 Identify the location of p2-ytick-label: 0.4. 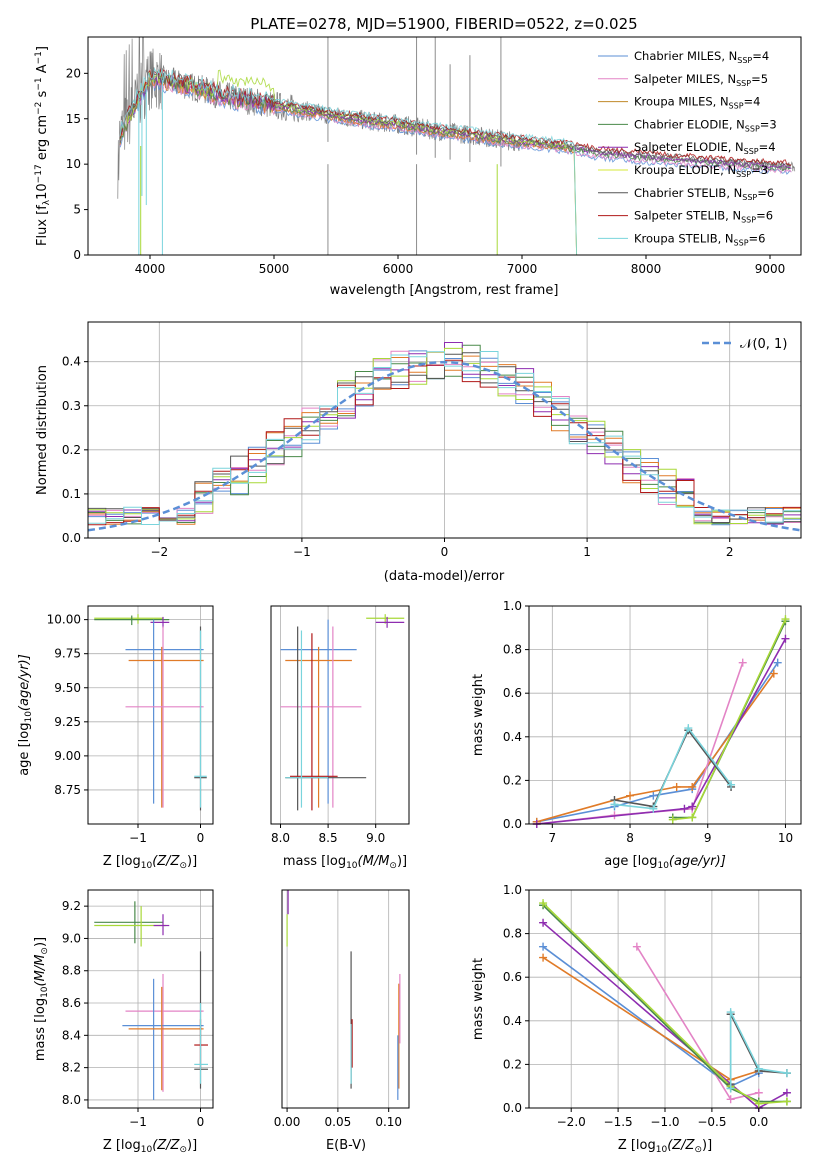
(71, 362).